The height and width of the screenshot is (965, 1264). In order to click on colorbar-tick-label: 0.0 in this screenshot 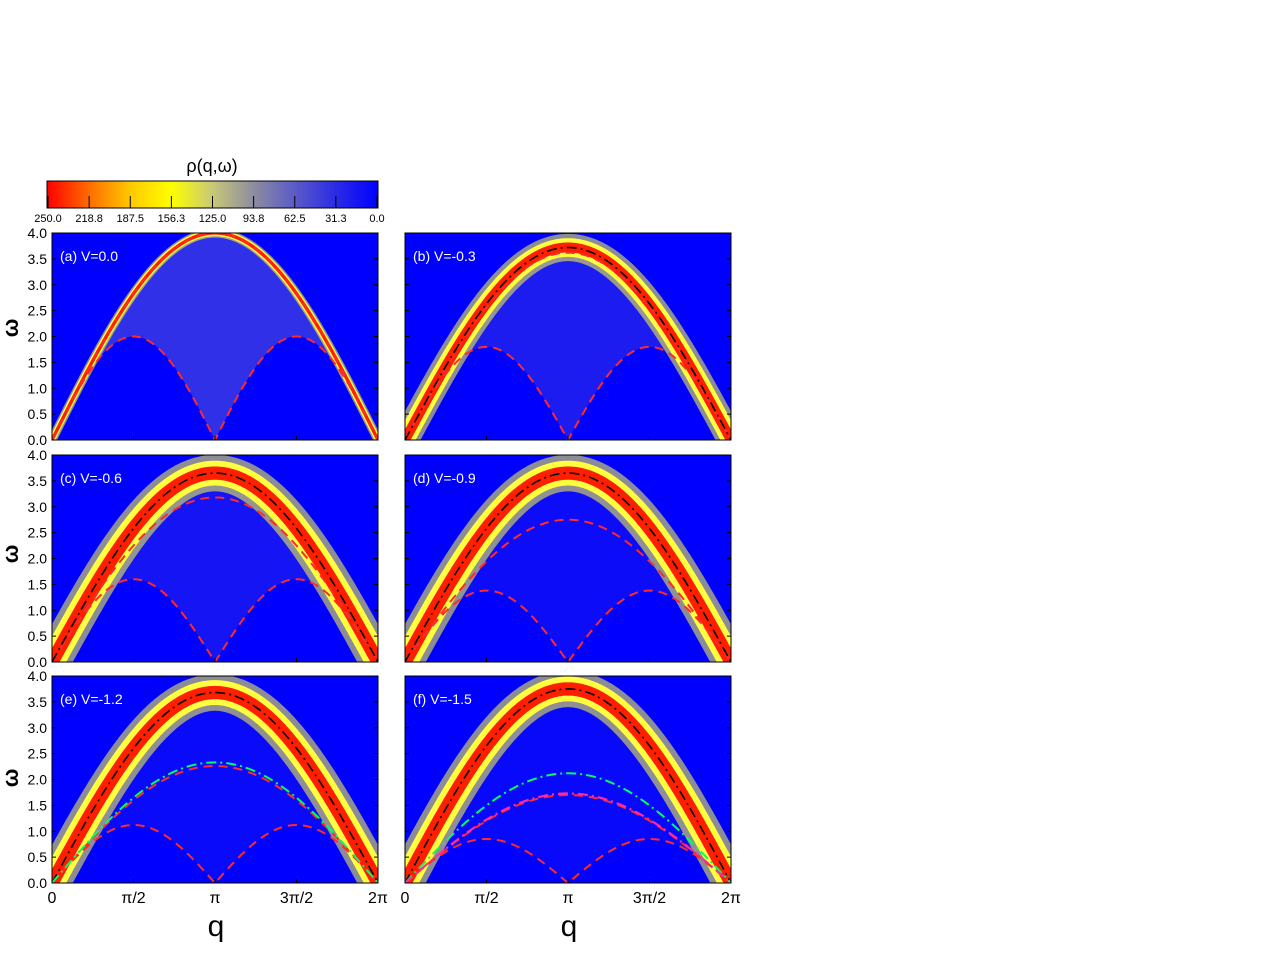, I will do `click(376, 219)`.